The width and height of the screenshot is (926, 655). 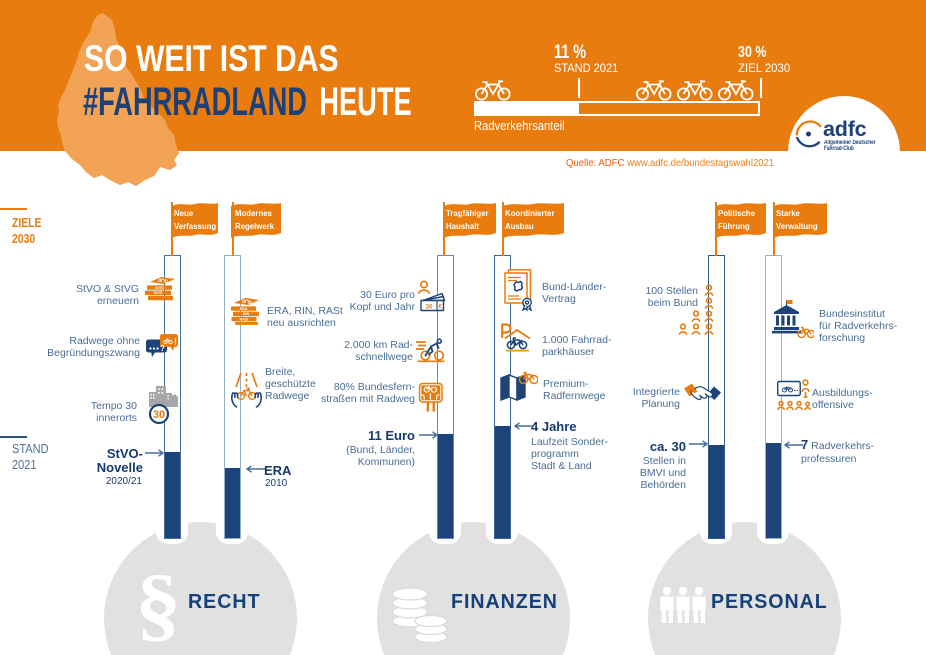 What do you see at coordinates (245, 319) in the screenshot?
I see `svg-text: RASt` at bounding box center [245, 319].